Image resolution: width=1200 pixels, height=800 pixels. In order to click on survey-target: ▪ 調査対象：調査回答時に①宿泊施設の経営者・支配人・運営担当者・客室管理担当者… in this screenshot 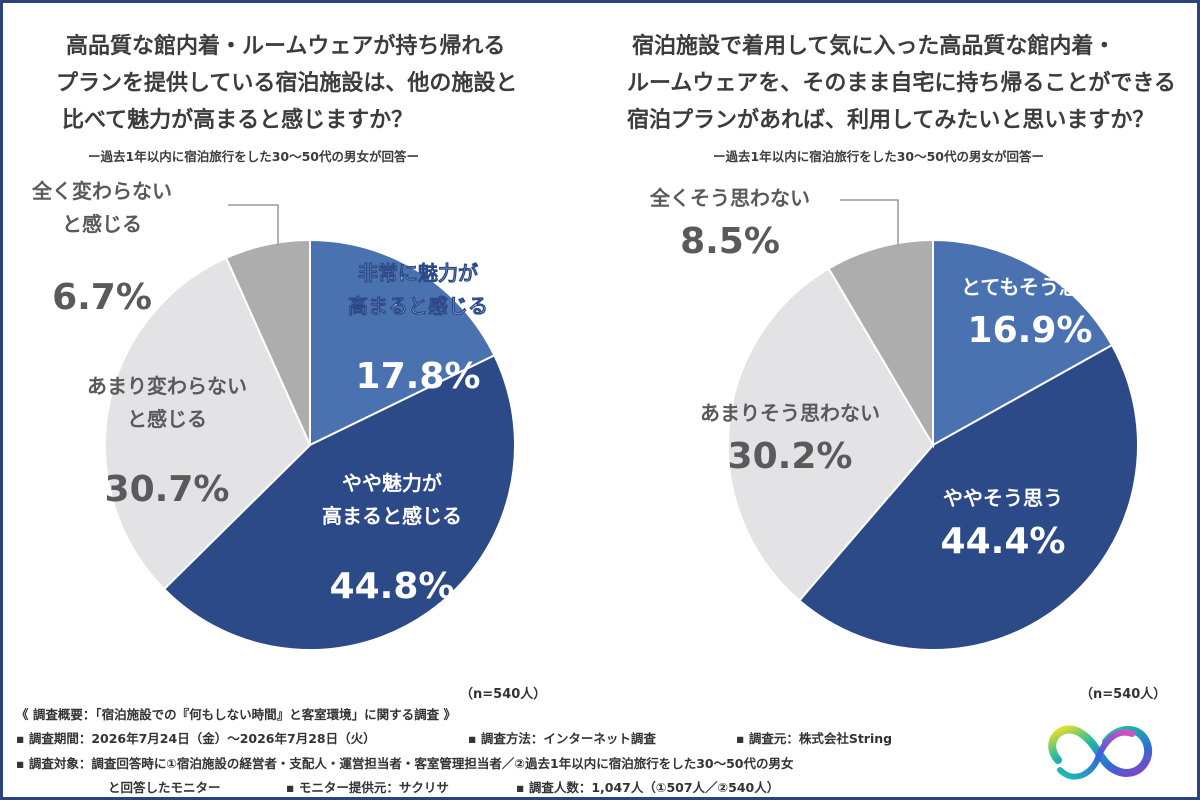, I will do `click(405, 763)`.